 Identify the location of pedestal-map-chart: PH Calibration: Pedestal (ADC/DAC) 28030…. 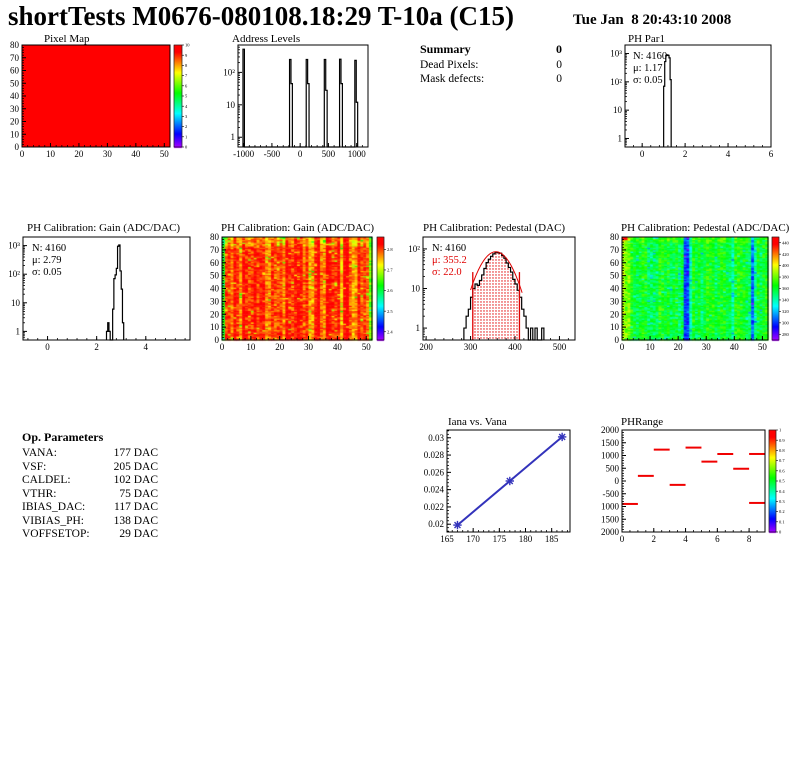
(702, 290).